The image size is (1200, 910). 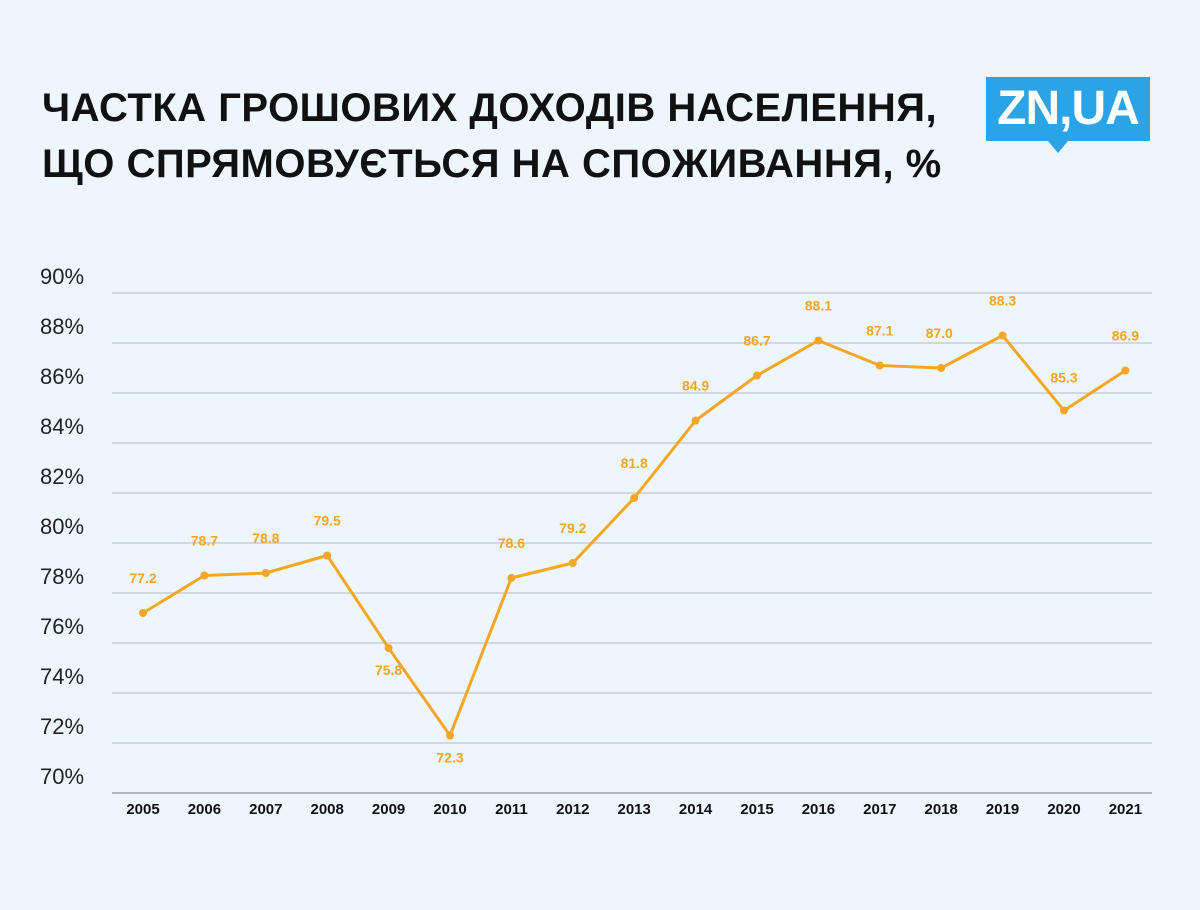 I want to click on y-tick-label: 86%, so click(x=62, y=376).